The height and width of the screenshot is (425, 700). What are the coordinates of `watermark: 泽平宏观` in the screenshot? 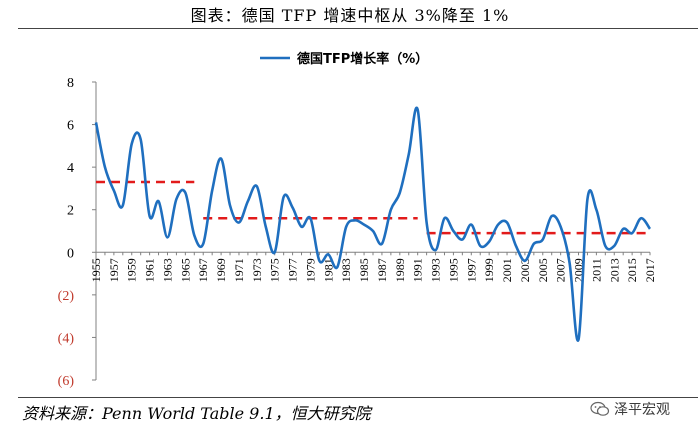 It's located at (645, 409).